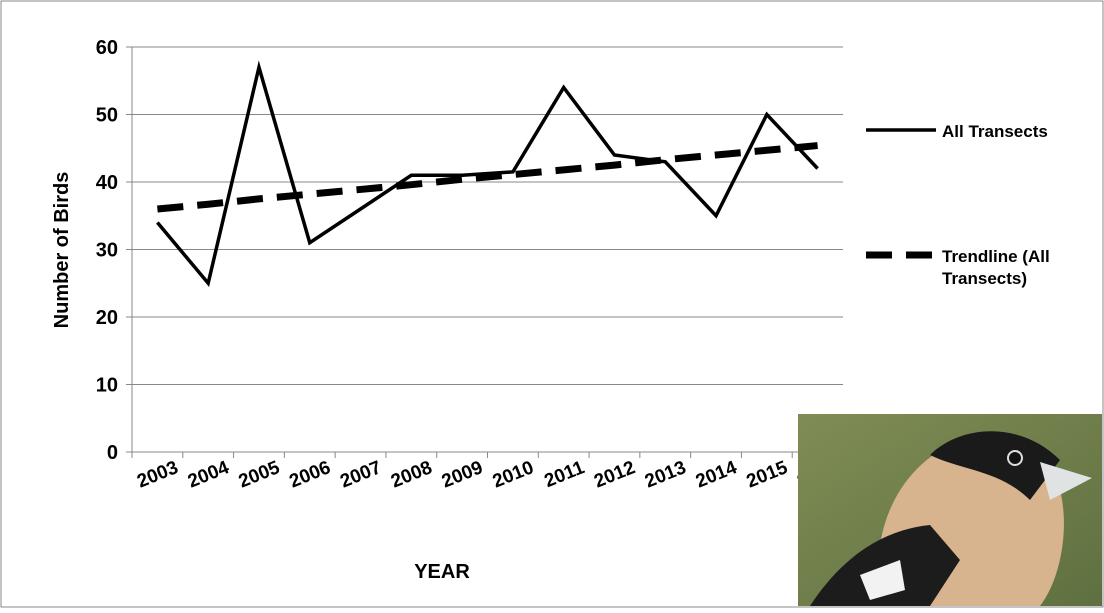 The image size is (1104, 613). Describe the element at coordinates (996, 267) in the screenshot. I see `legend-label: Trendline (All Transects)` at that location.